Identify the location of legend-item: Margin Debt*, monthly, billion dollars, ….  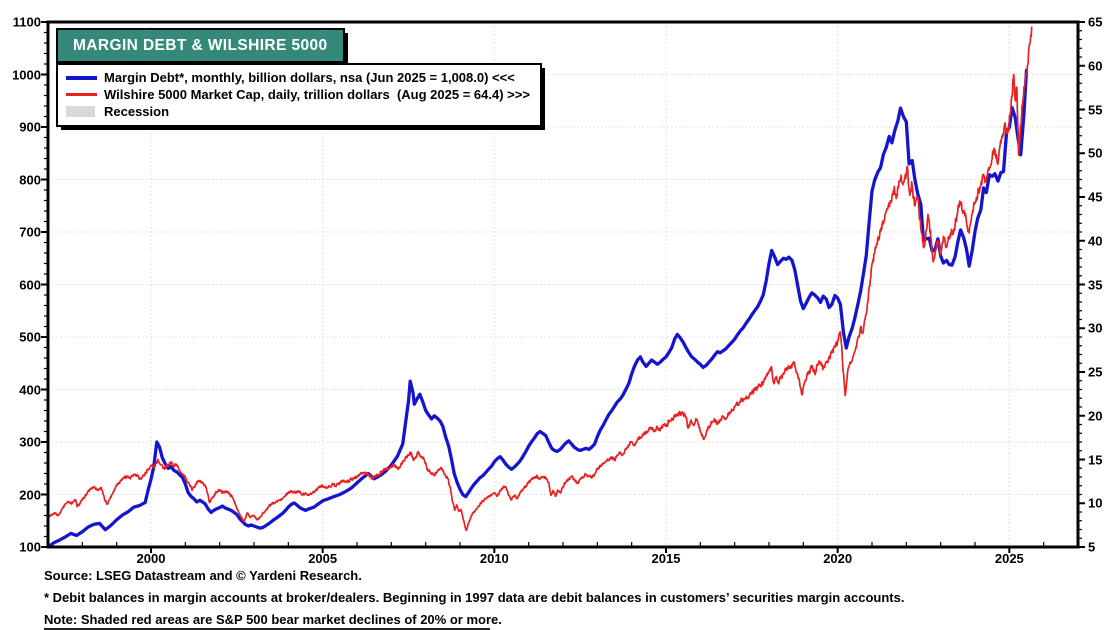
(298, 77).